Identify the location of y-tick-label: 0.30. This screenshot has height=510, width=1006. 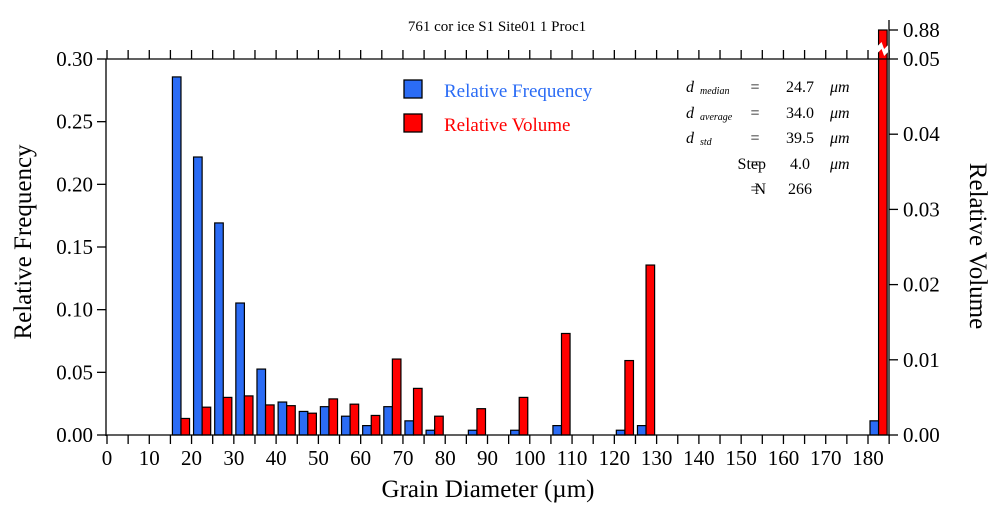
(74, 59).